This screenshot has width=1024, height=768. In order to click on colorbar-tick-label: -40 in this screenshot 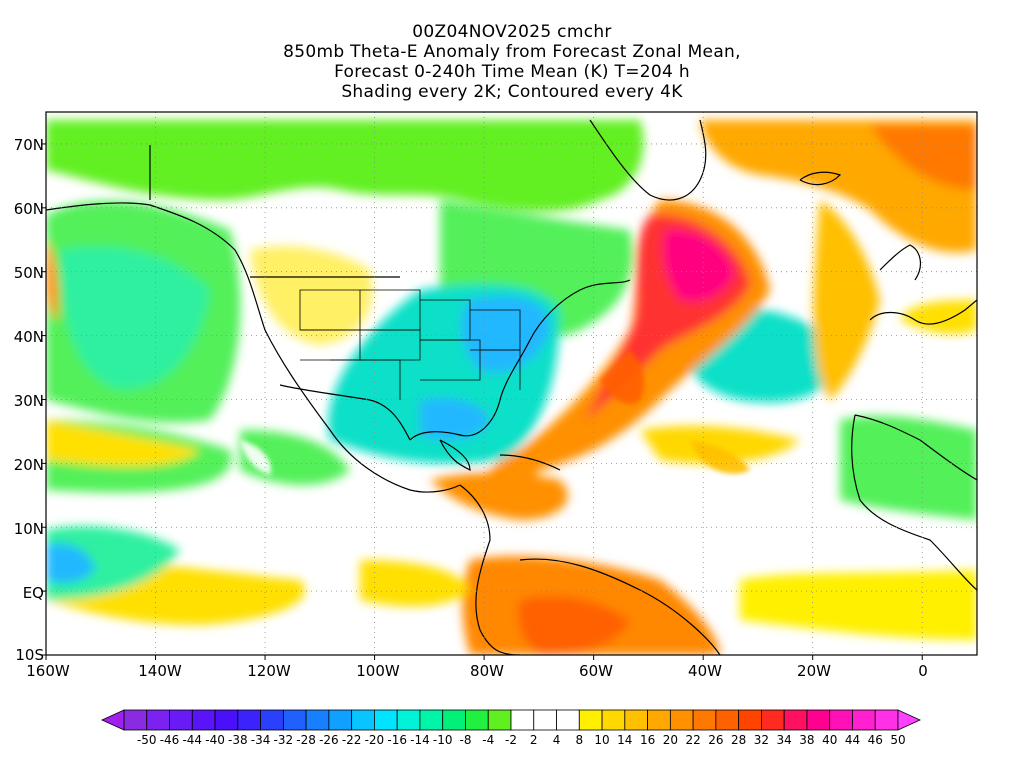, I will do `click(215, 740)`.